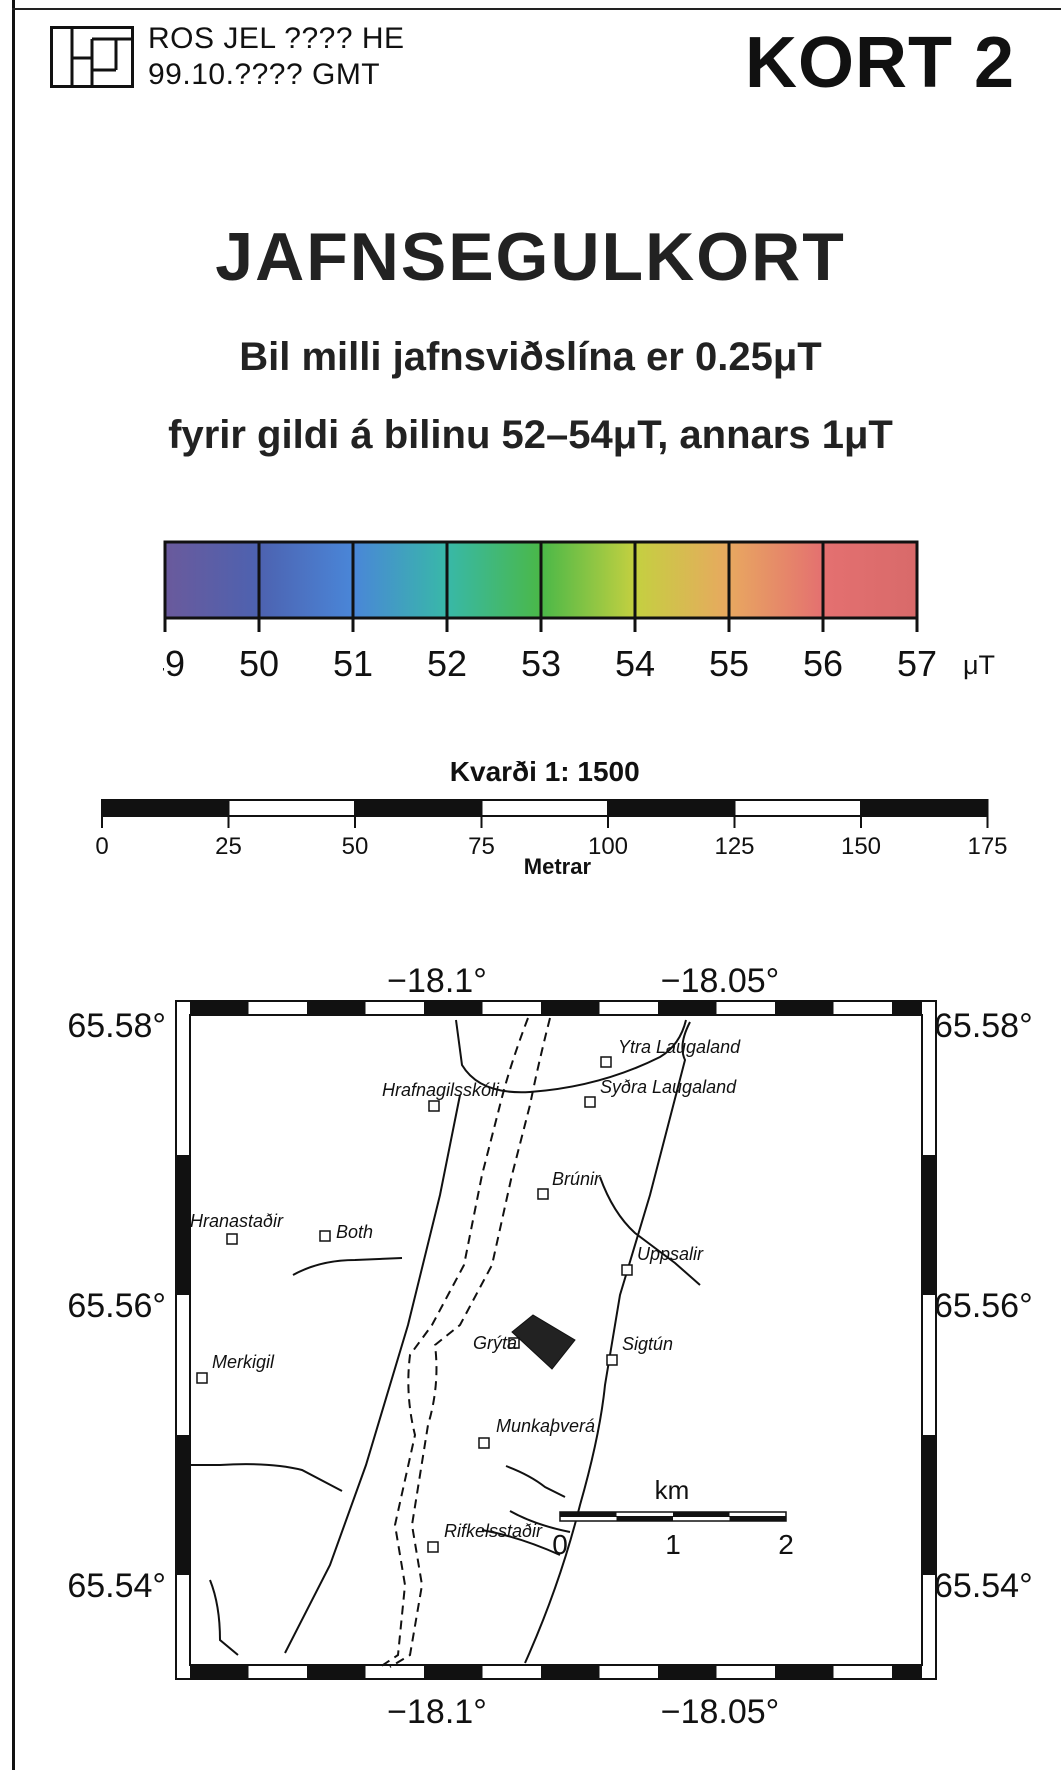 Image resolution: width=1061 pixels, height=1770 pixels. What do you see at coordinates (720, 1712) in the screenshot?
I see `lon-label-bottom: −18.05°` at bounding box center [720, 1712].